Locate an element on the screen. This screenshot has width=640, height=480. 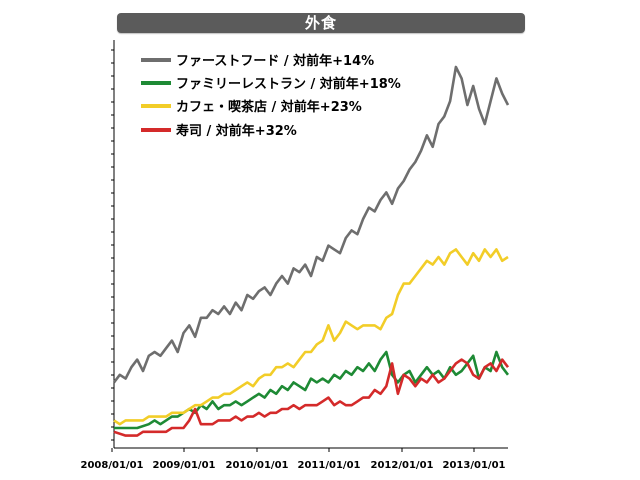
chart-title: 外食 is located at coordinates (321, 23).